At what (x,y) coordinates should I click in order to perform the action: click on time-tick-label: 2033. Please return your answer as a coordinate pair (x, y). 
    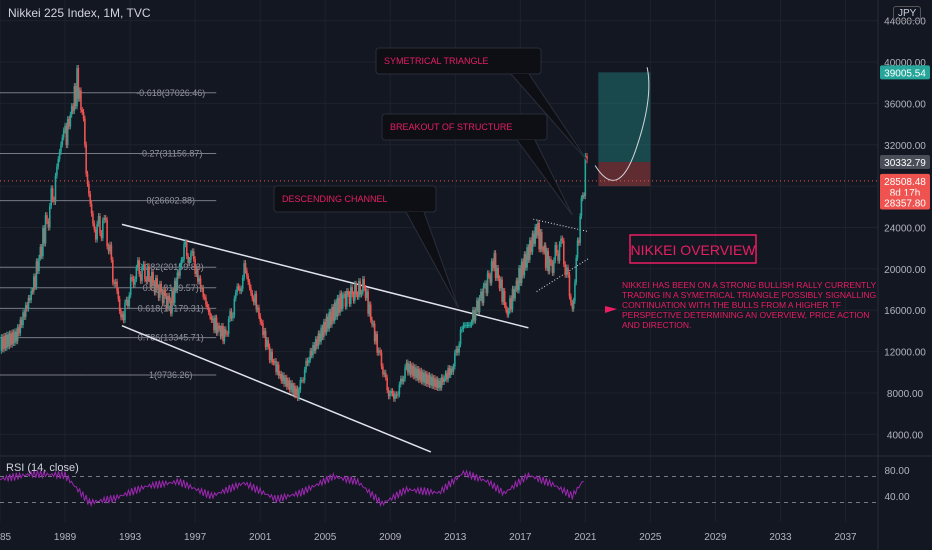
    Looking at the image, I should click on (780, 537).